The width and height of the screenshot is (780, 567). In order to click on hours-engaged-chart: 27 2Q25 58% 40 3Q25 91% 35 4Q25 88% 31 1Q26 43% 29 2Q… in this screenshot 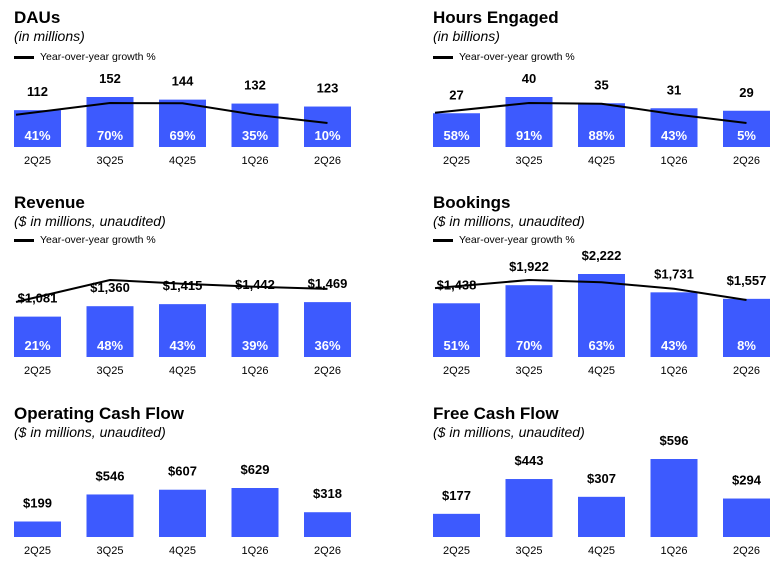, I will do `click(601, 119)`.